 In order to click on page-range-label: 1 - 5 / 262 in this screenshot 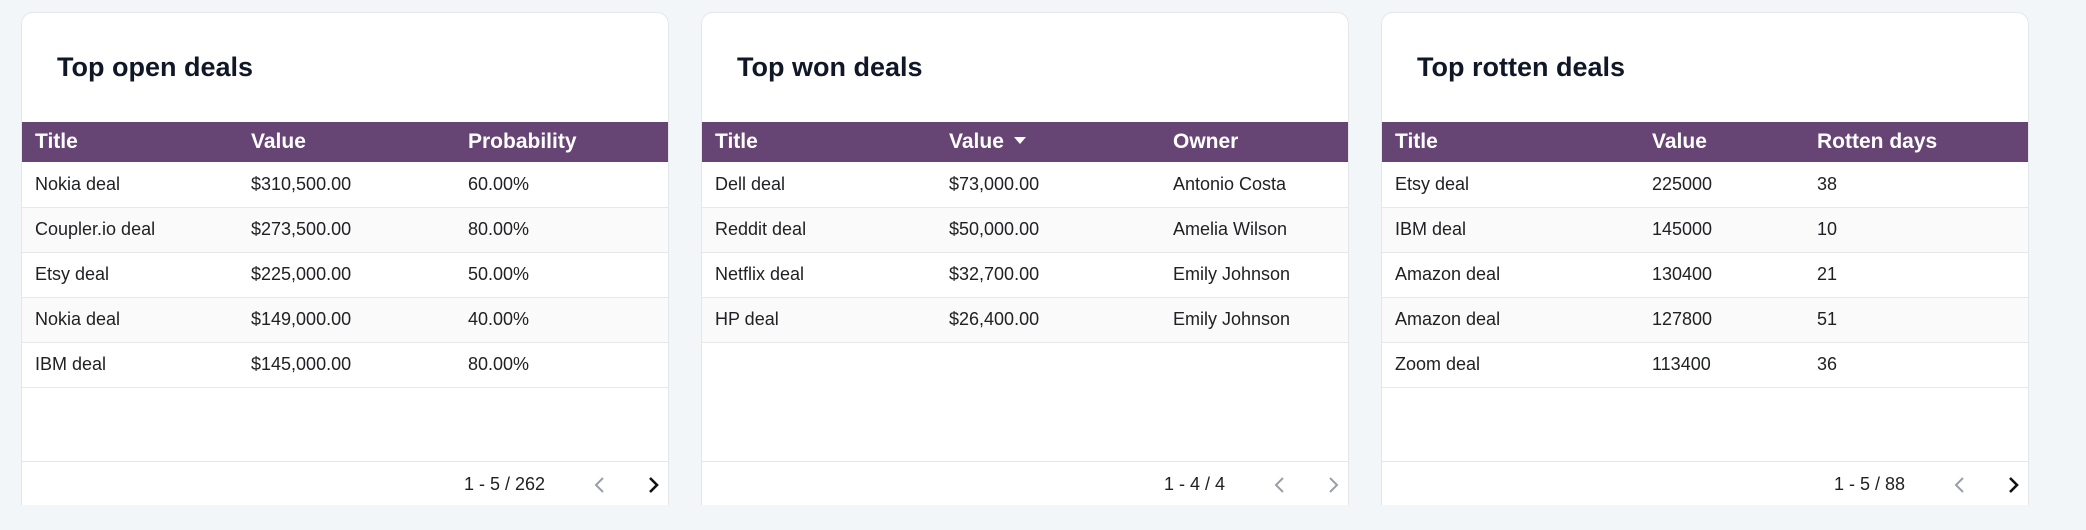, I will do `click(505, 484)`.